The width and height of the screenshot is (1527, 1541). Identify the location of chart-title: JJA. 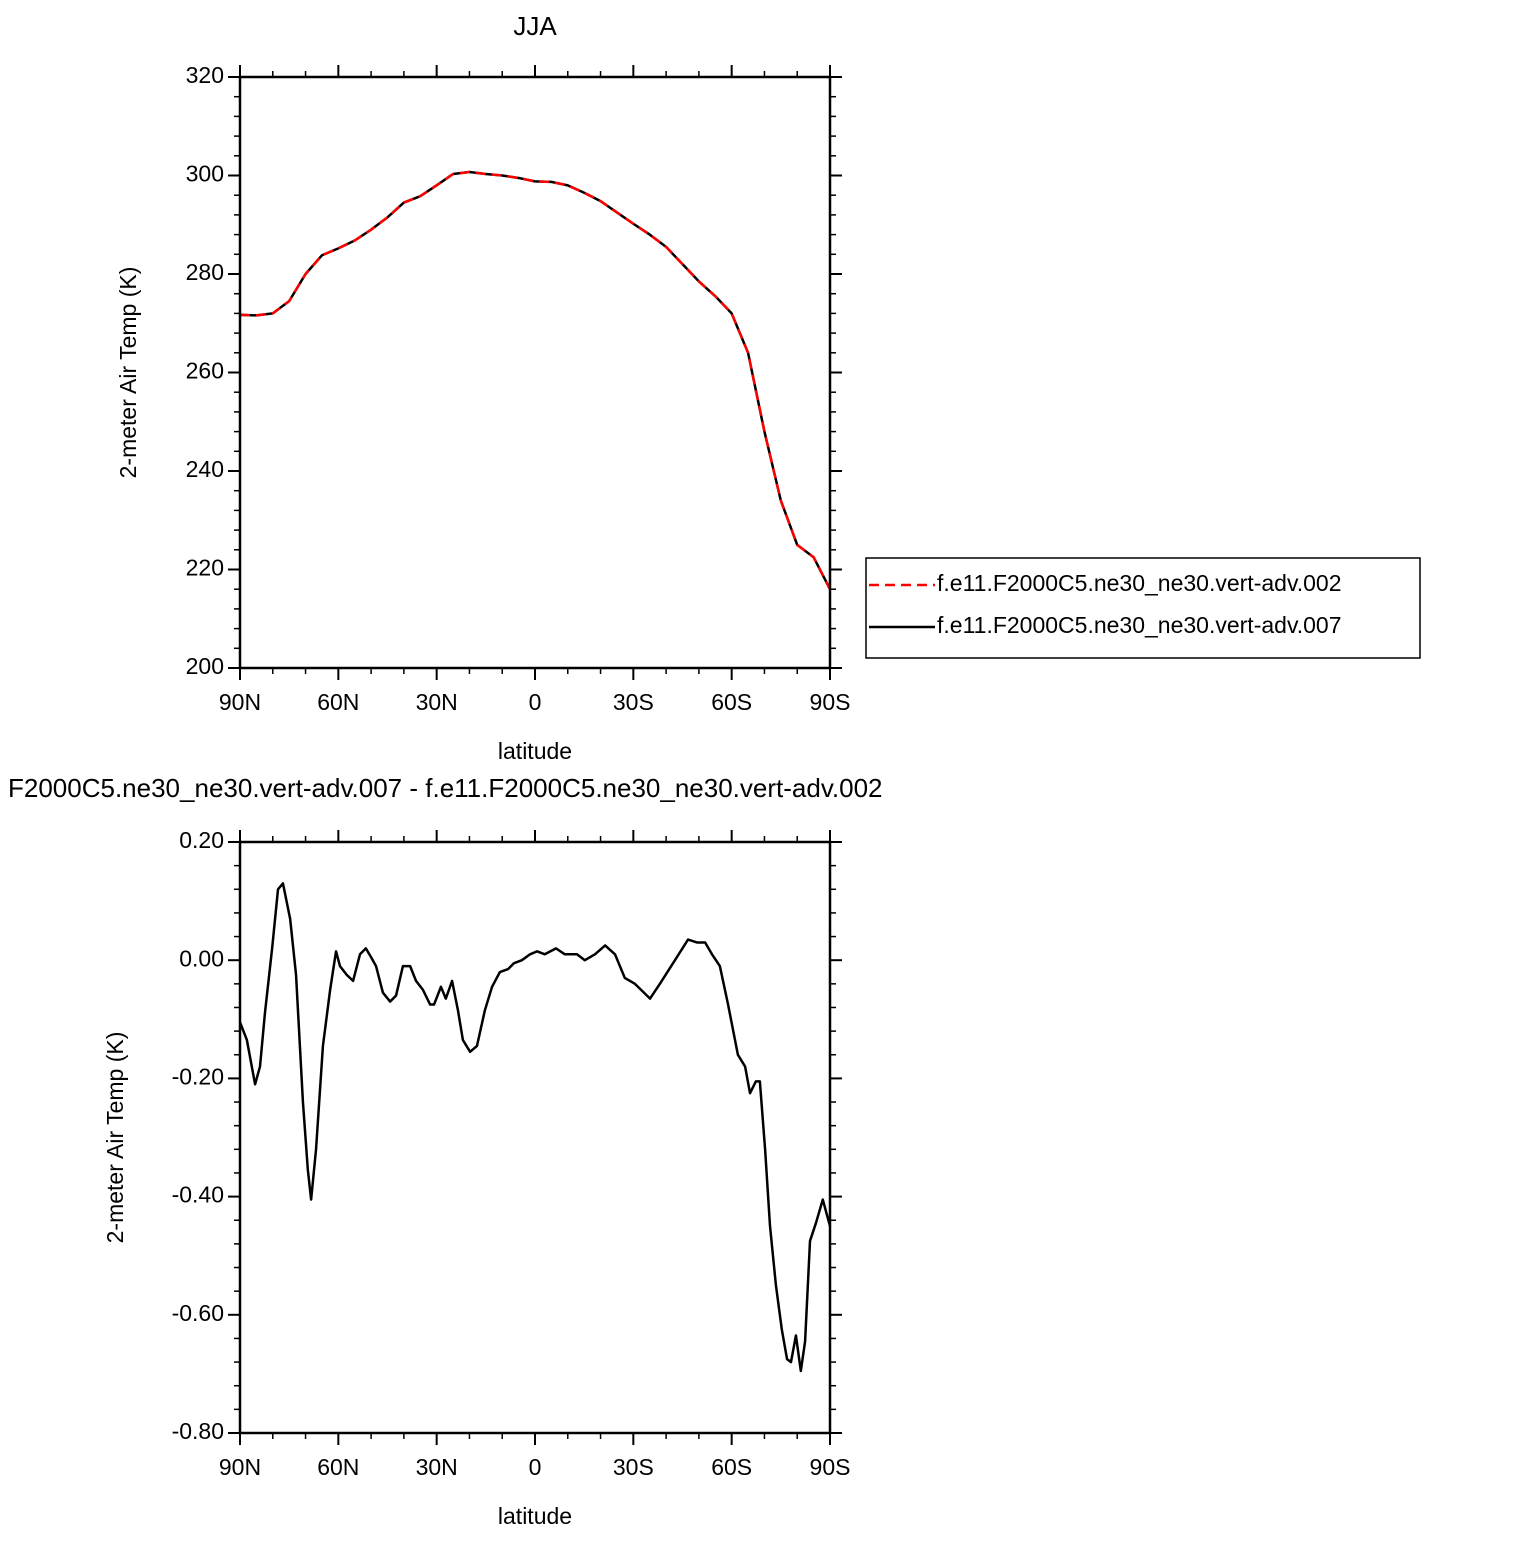
(535, 26).